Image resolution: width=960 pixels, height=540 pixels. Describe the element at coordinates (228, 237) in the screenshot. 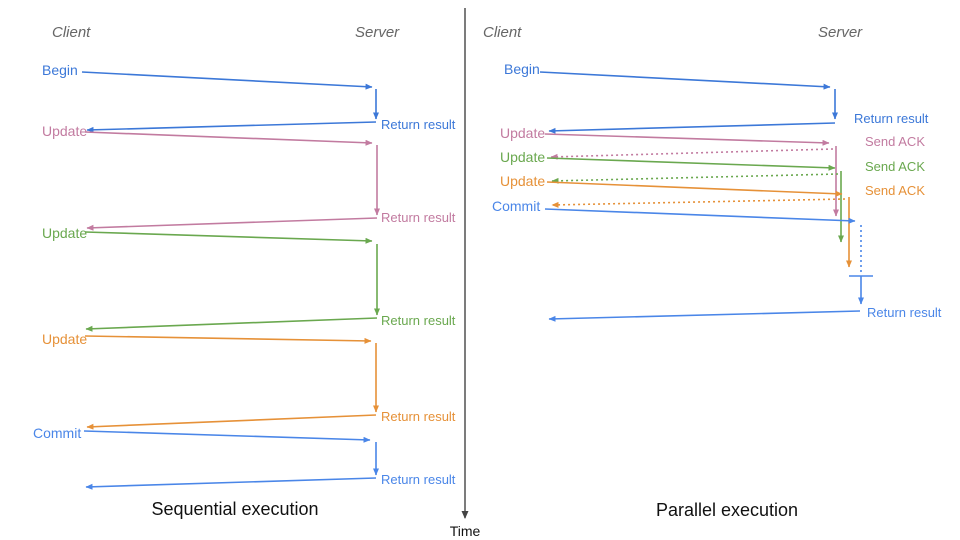

I see `seq-update2-request-line` at that location.